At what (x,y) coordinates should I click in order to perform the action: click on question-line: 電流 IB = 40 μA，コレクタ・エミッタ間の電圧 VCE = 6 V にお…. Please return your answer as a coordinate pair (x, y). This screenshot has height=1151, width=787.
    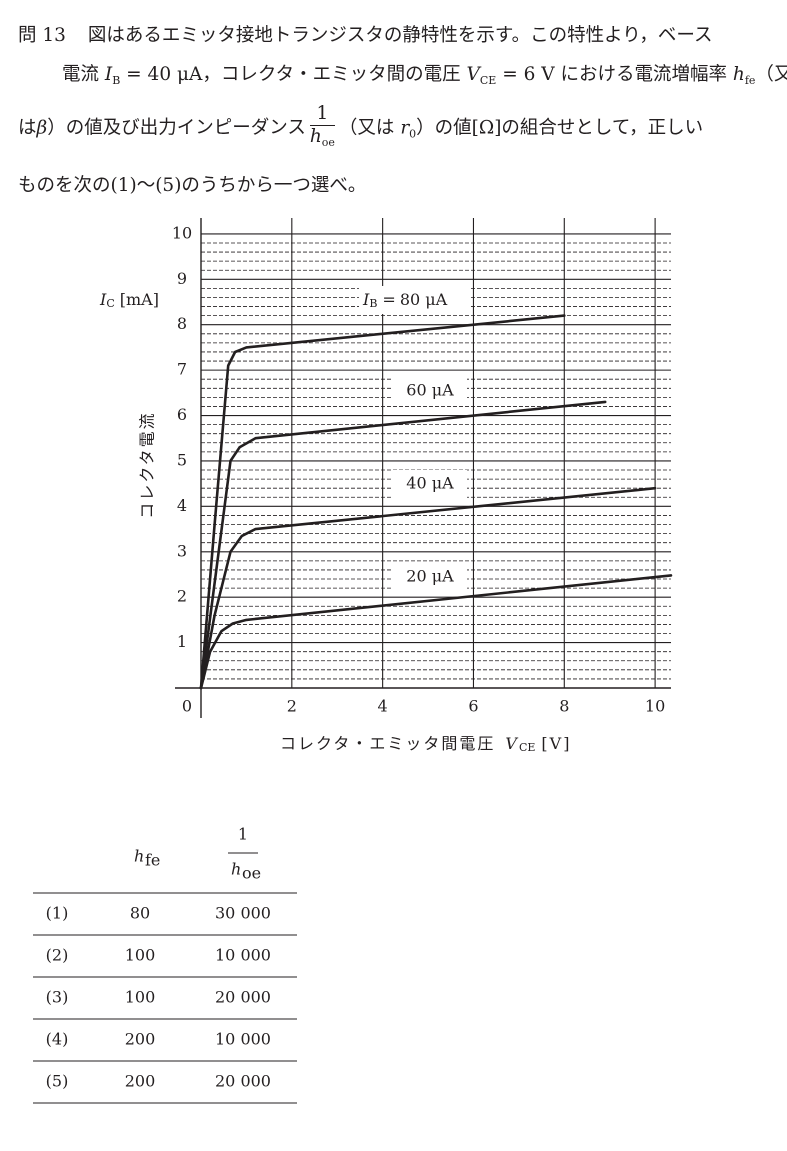
    Looking at the image, I should click on (424, 78).